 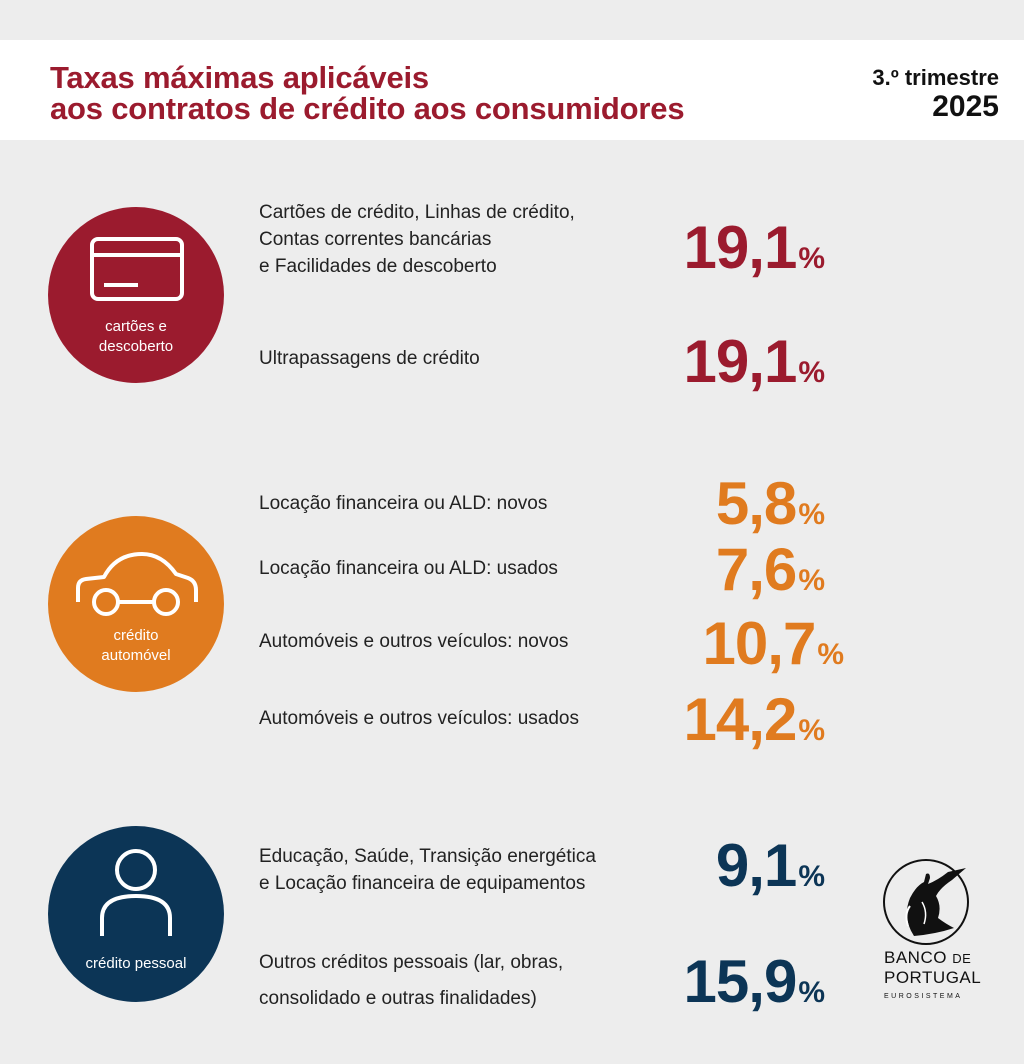 What do you see at coordinates (375, 239) in the screenshot?
I see `description-line: Contas correntes bancárias` at bounding box center [375, 239].